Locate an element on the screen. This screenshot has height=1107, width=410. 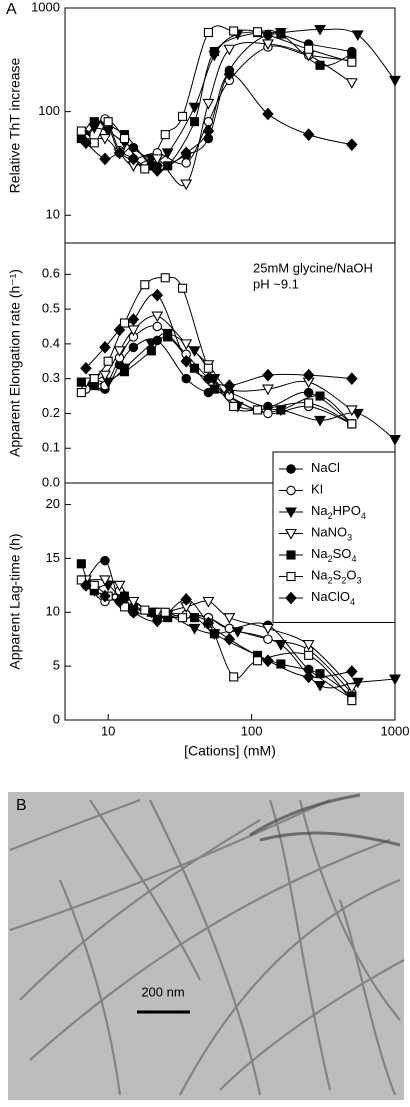
y-axis-label: Apparent Lag-time (h) is located at coordinates (15, 601).